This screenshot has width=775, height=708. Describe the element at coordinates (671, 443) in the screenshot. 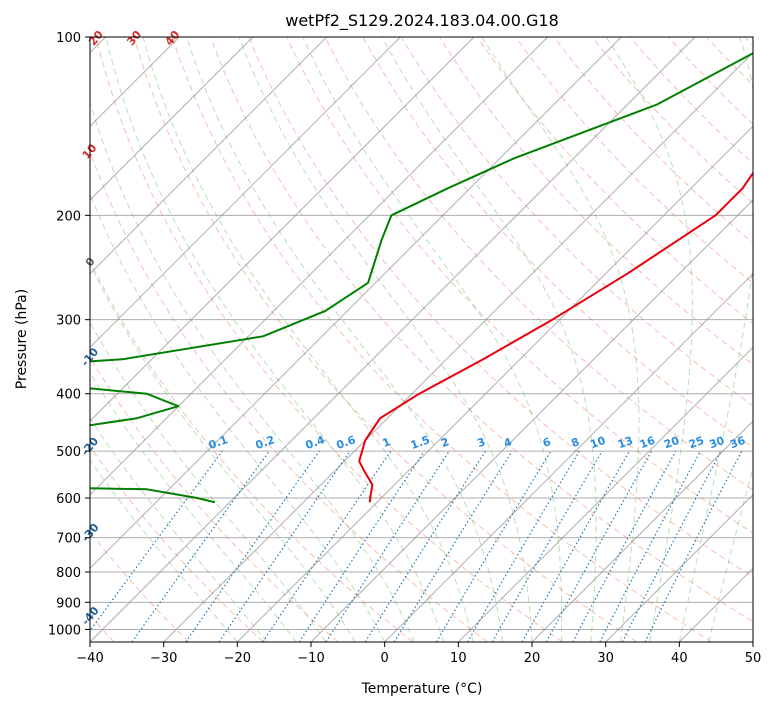

I see `mixing-ratio-label: 20` at that location.